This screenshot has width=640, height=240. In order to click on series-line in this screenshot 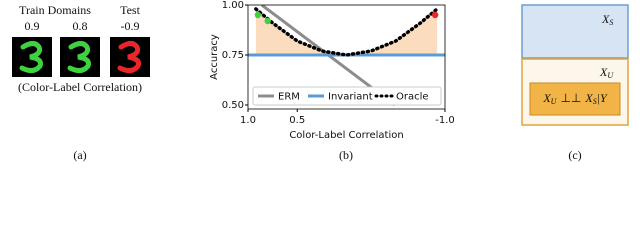, I will do `click(346, 32)`.